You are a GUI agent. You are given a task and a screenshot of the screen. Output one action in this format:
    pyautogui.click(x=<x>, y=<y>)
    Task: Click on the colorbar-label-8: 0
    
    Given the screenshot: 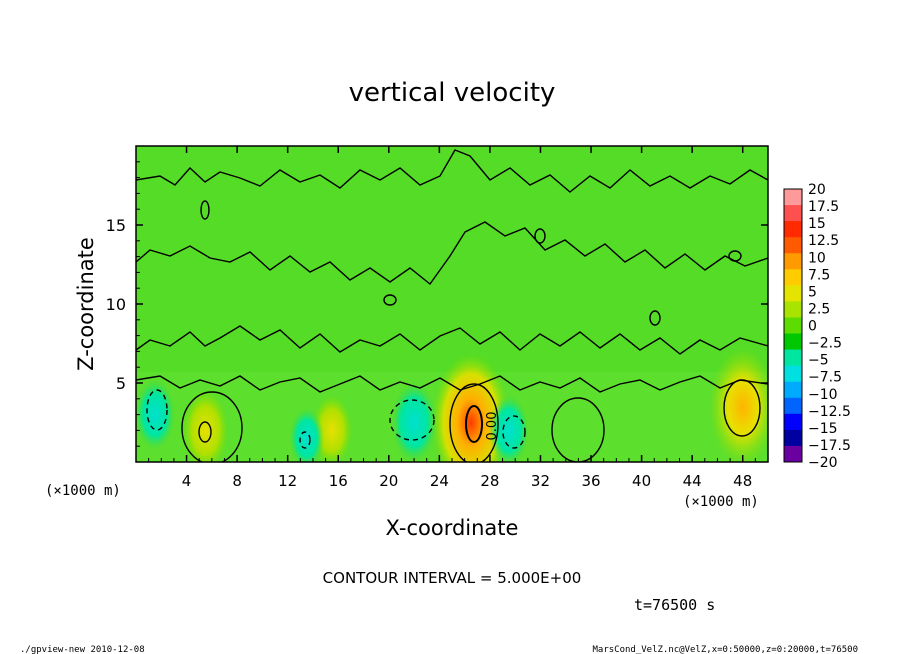 What is the action you would take?
    pyautogui.click(x=812, y=327)
    